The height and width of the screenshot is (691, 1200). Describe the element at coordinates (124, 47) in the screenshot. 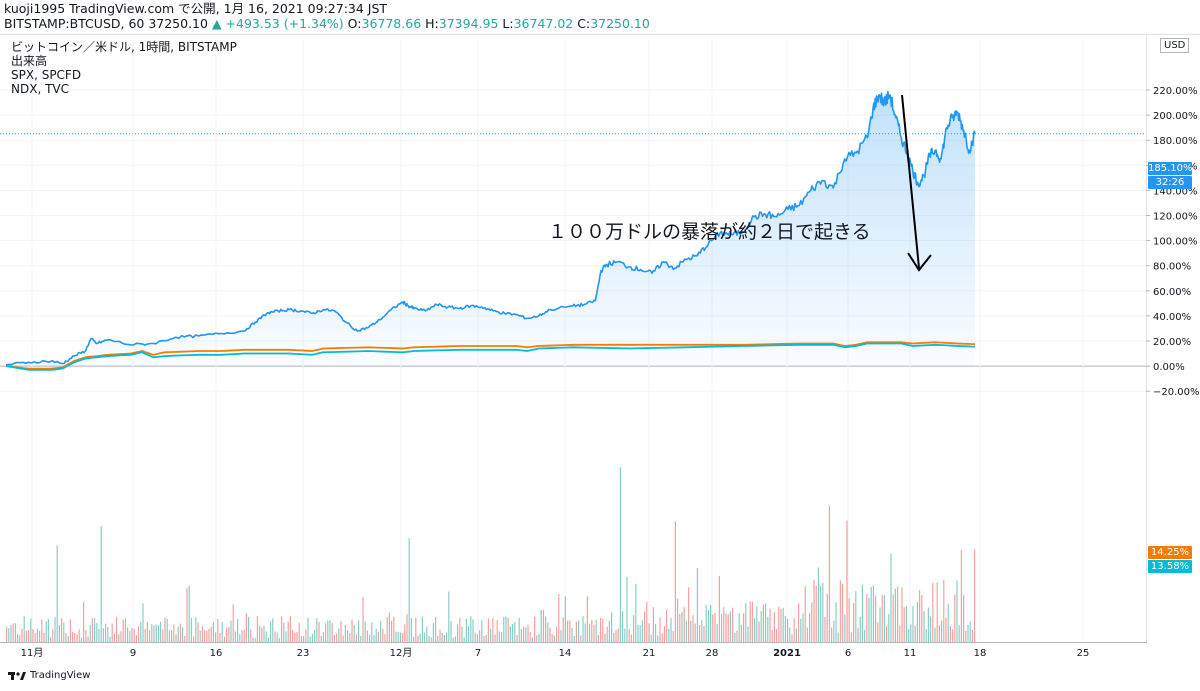

I see `legend-main-series: ビットコイン／米ドル, 1時間, BITSTAMP` at that location.